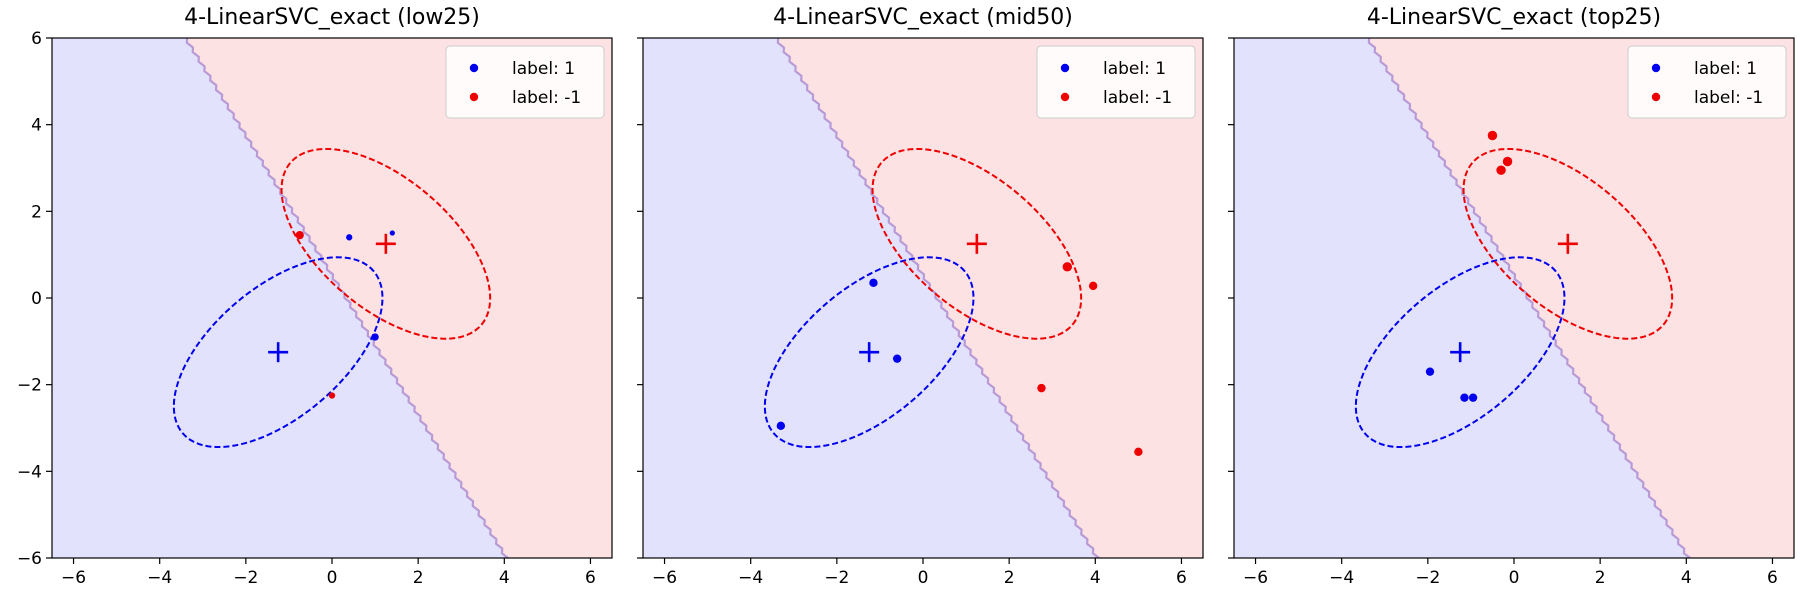 This screenshot has width=1800, height=600. I want to click on y-tick-label: −6, so click(29, 559).